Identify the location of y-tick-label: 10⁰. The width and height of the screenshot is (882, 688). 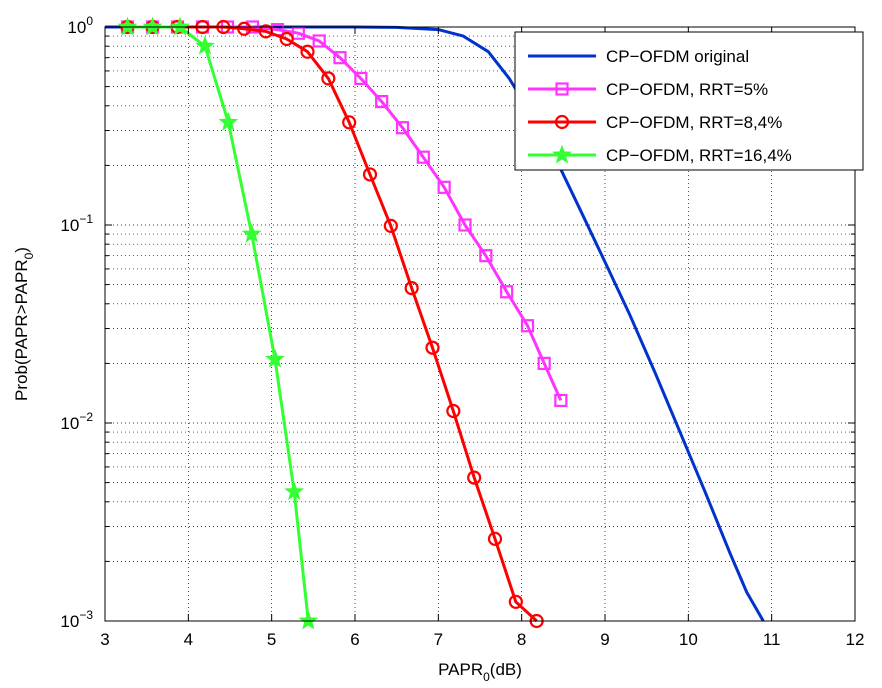
(80, 25).